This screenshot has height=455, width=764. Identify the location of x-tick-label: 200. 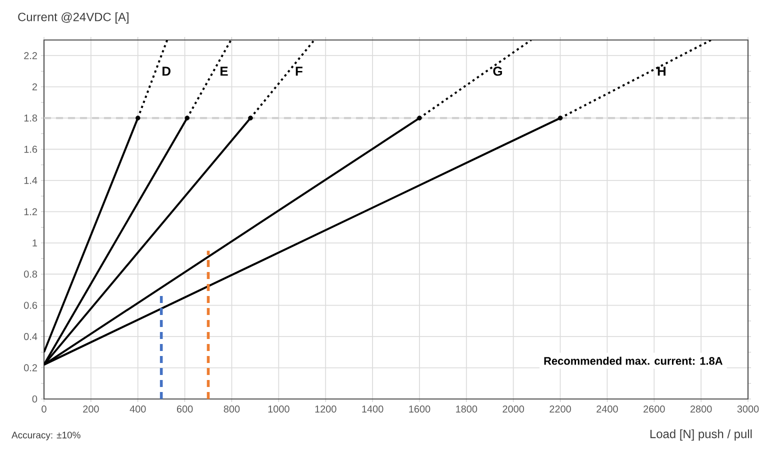
(91, 409).